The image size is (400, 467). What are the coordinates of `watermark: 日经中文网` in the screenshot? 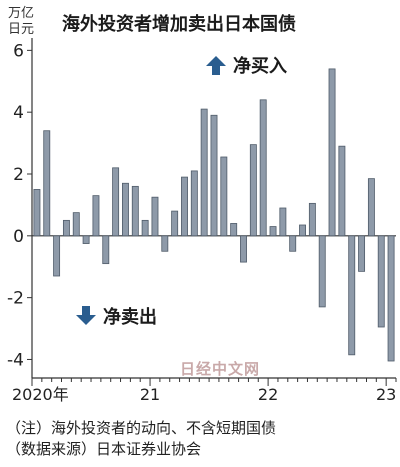 It's located at (220, 369).